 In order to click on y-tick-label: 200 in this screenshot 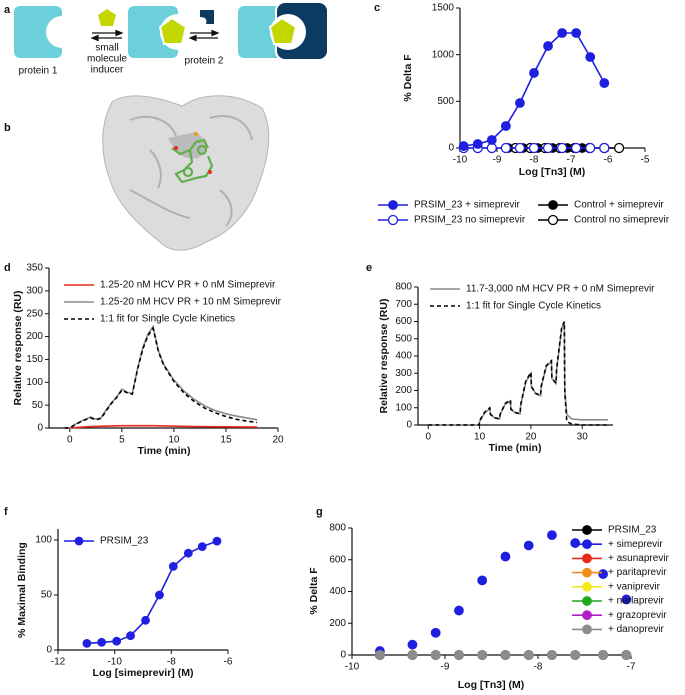, I will do `click(337, 623)`.